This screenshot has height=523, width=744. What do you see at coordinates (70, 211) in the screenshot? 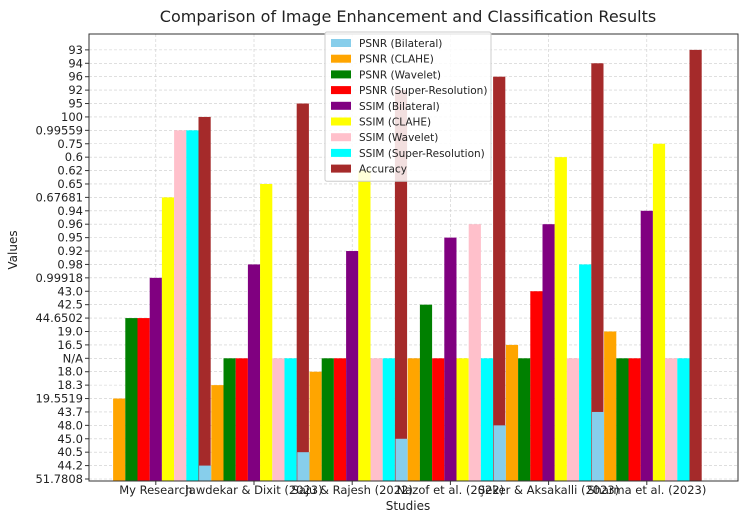
I see `y-tick-label: 0.94` at bounding box center [70, 211].